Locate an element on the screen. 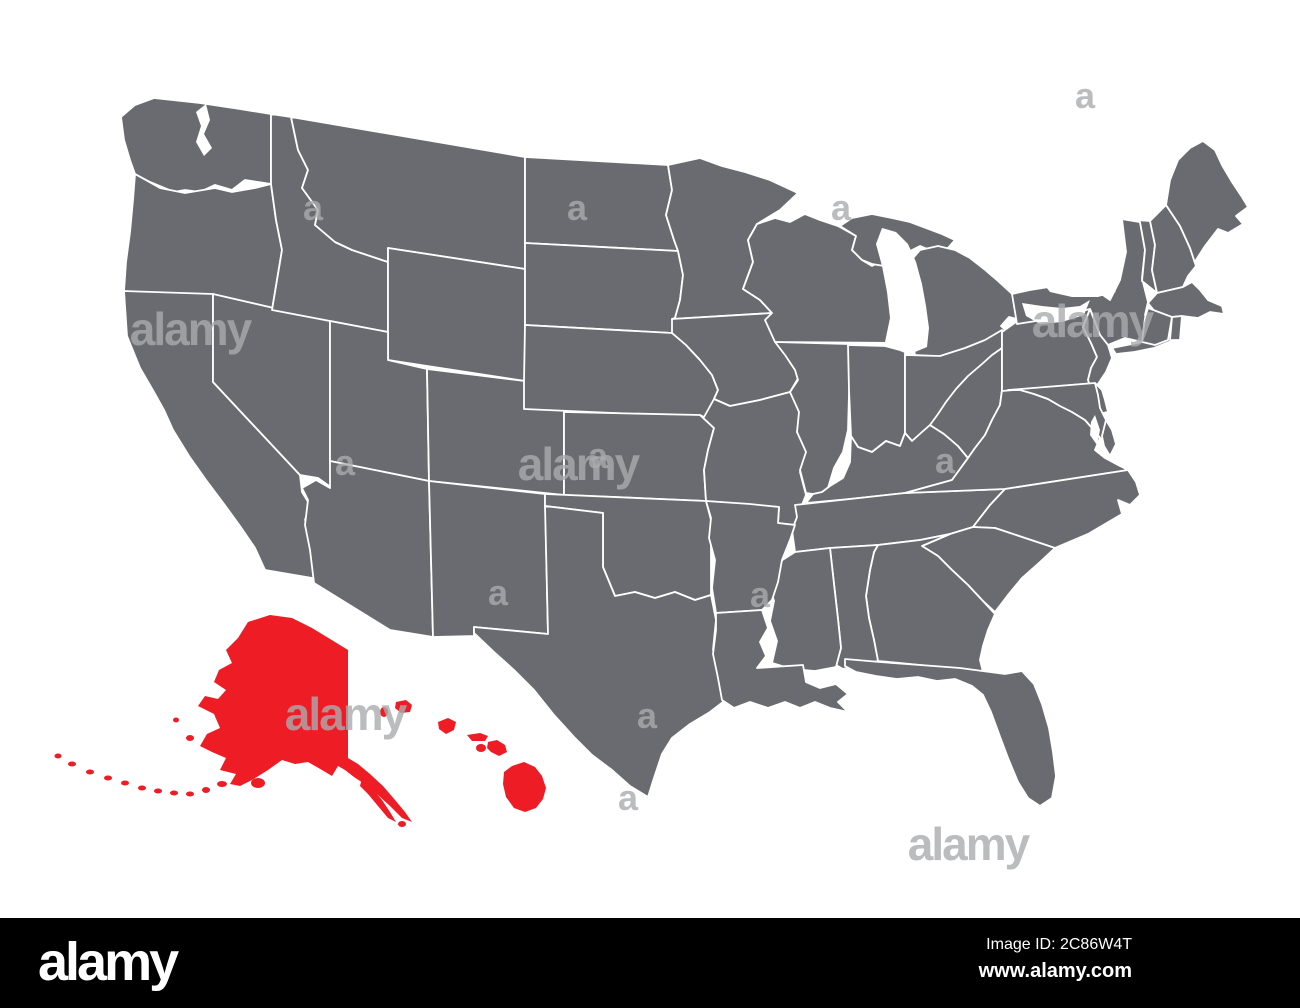 The height and width of the screenshot is (1008, 1300). state-louisiana is located at coordinates (780, 661).